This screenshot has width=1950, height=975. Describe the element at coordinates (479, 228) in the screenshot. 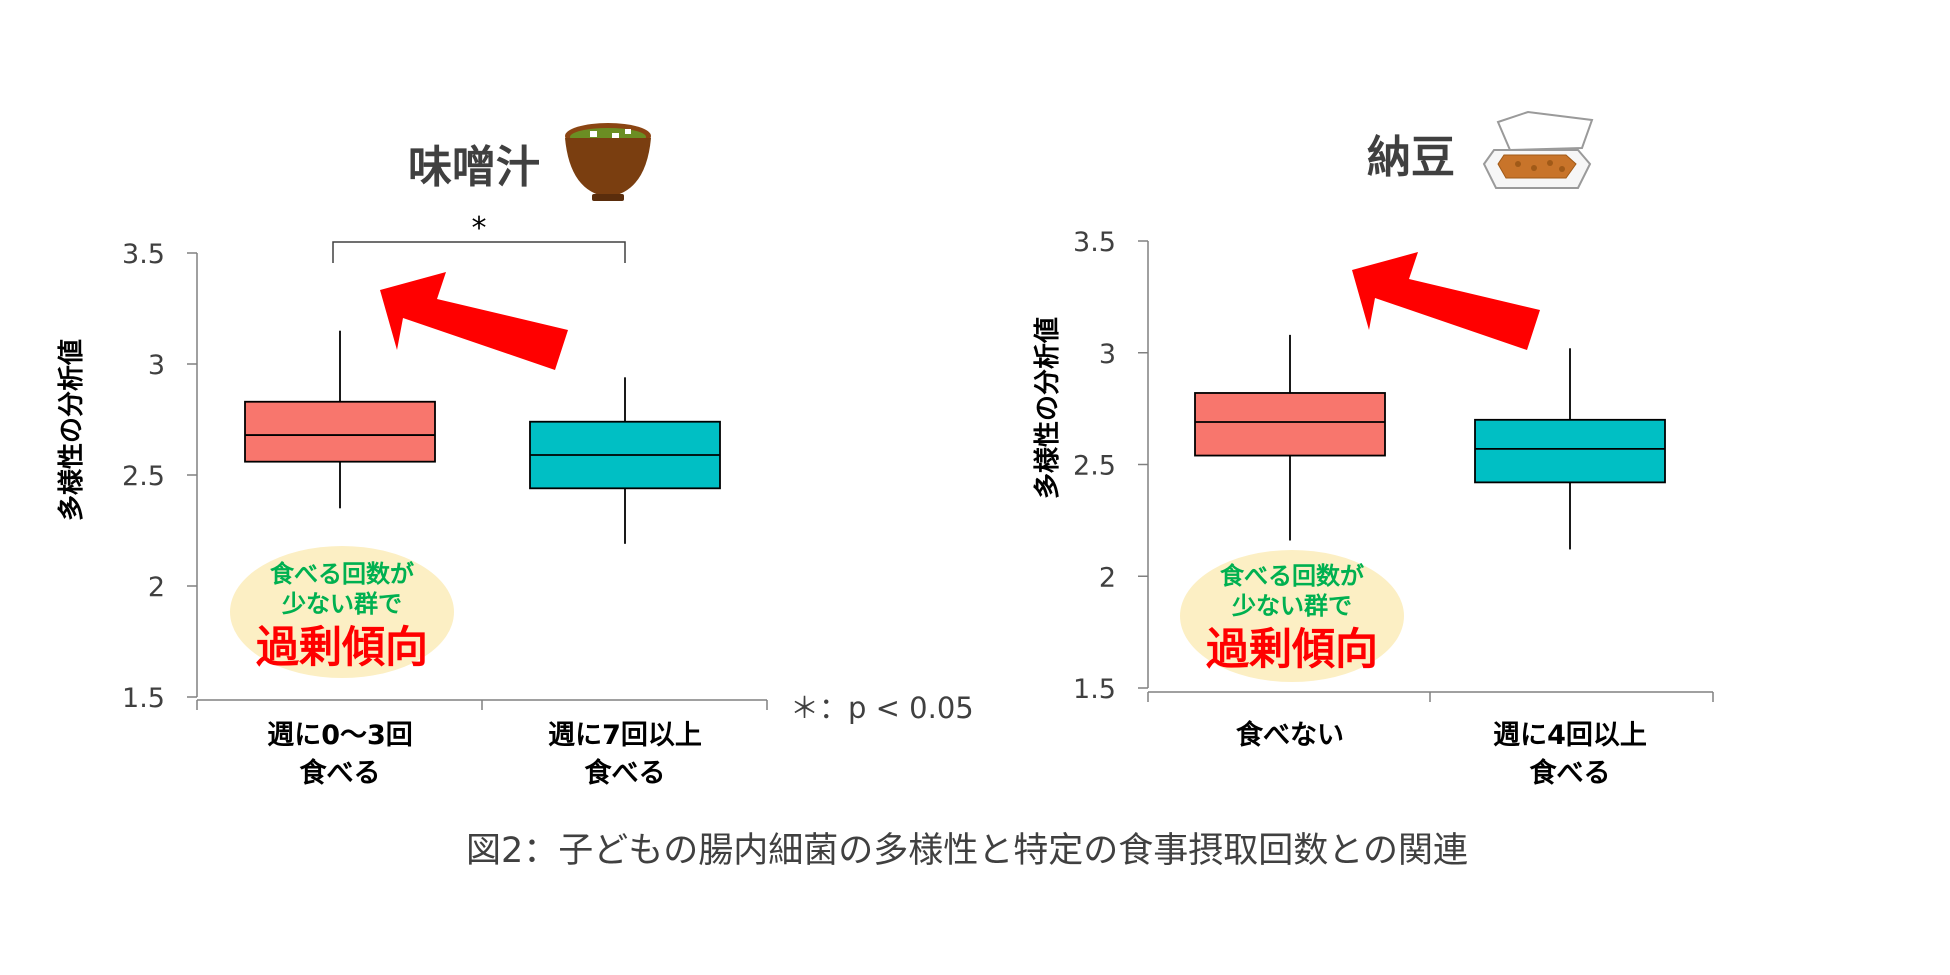

I see `significance-marker: *` at that location.